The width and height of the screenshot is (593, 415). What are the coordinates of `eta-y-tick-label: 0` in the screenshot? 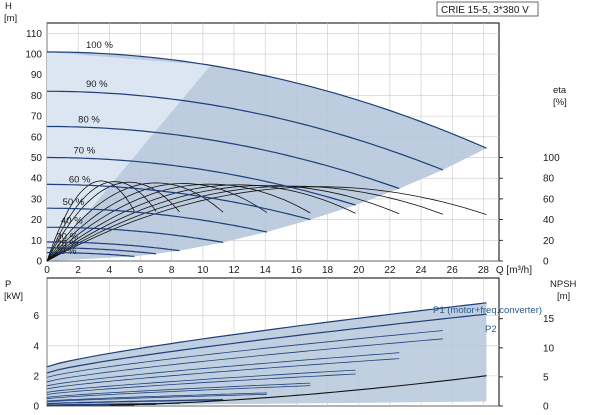 It's located at (546, 262).